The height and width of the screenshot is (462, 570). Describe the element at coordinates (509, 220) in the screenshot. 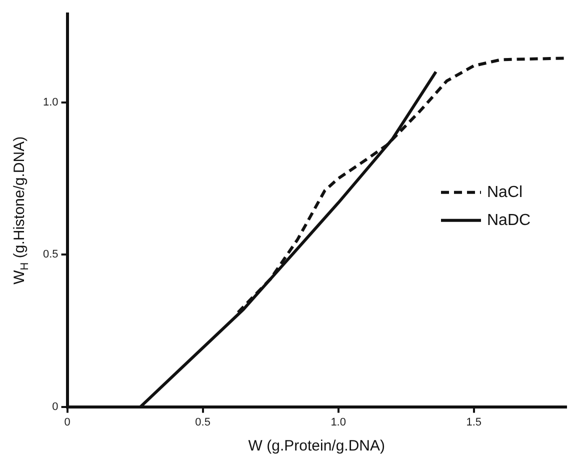

I see `legend-label: NaDC` at that location.